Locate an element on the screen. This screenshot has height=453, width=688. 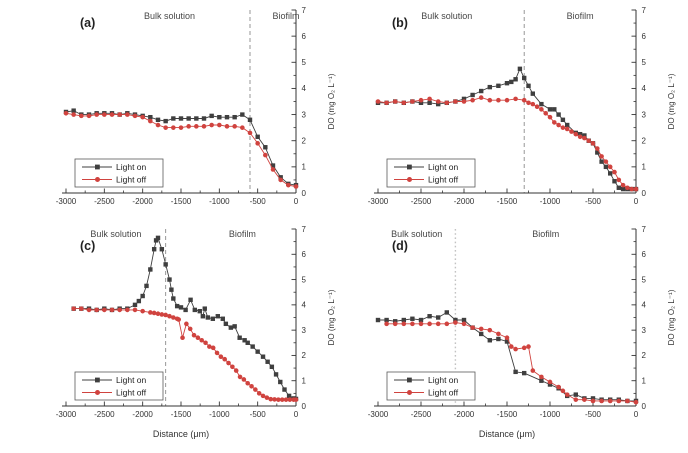
x-tick-label: -1000 is located at coordinates (550, 201).